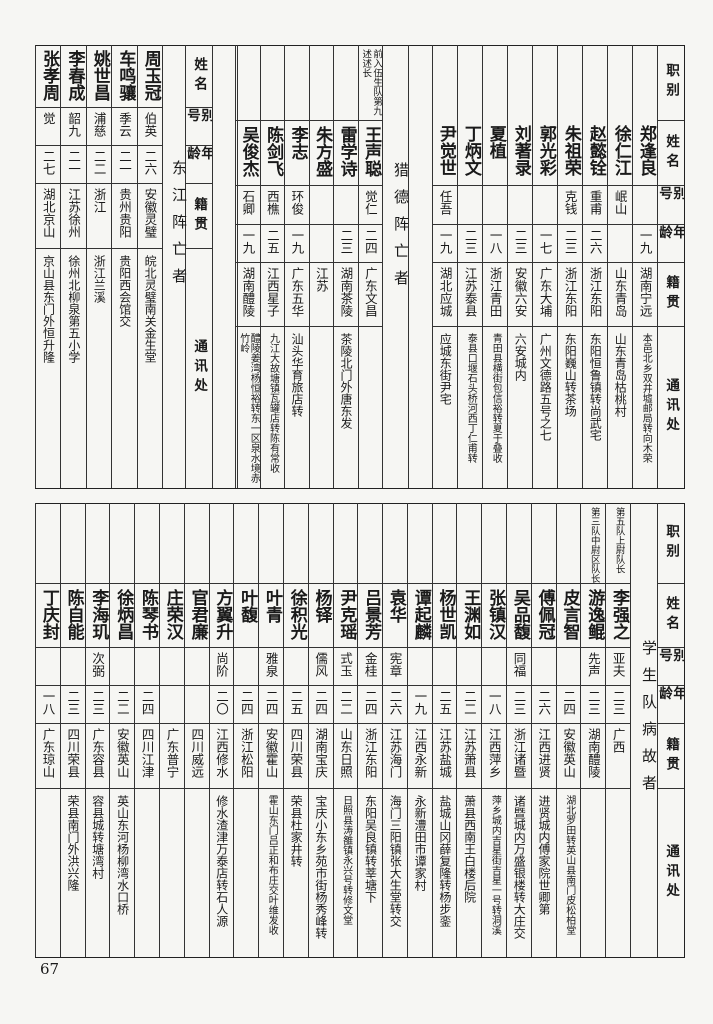 The width and height of the screenshot is (713, 1024). Describe the element at coordinates (568, 755) in the screenshot. I see `member-native: 安徽英山` at that location.